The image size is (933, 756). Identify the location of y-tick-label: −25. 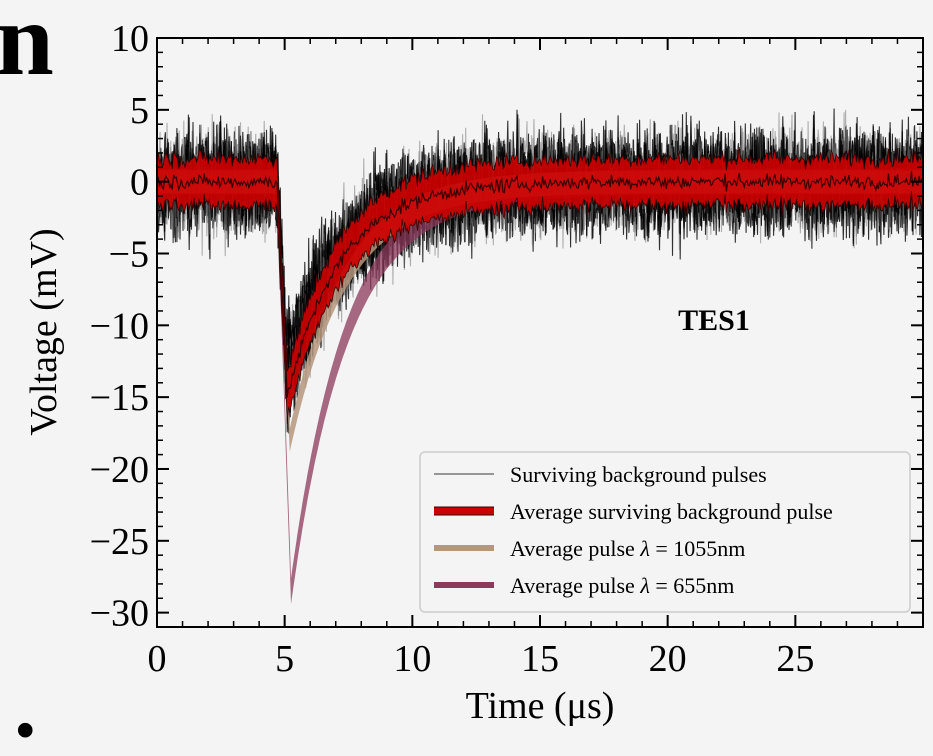
(119, 542).